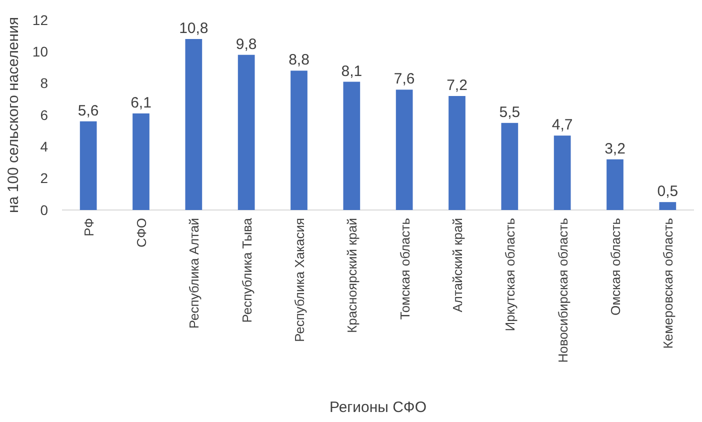 The width and height of the screenshot is (702, 422). Describe the element at coordinates (44, 146) in the screenshot. I see `y-tick-label: 4` at that location.